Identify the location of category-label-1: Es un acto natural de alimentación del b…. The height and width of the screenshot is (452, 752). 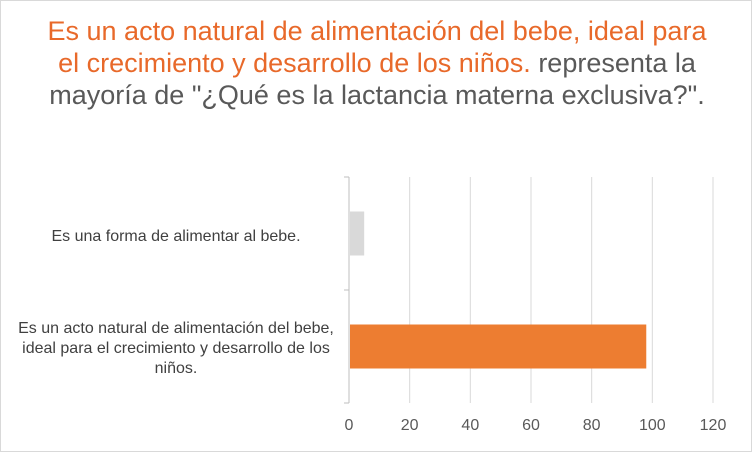
(176, 348).